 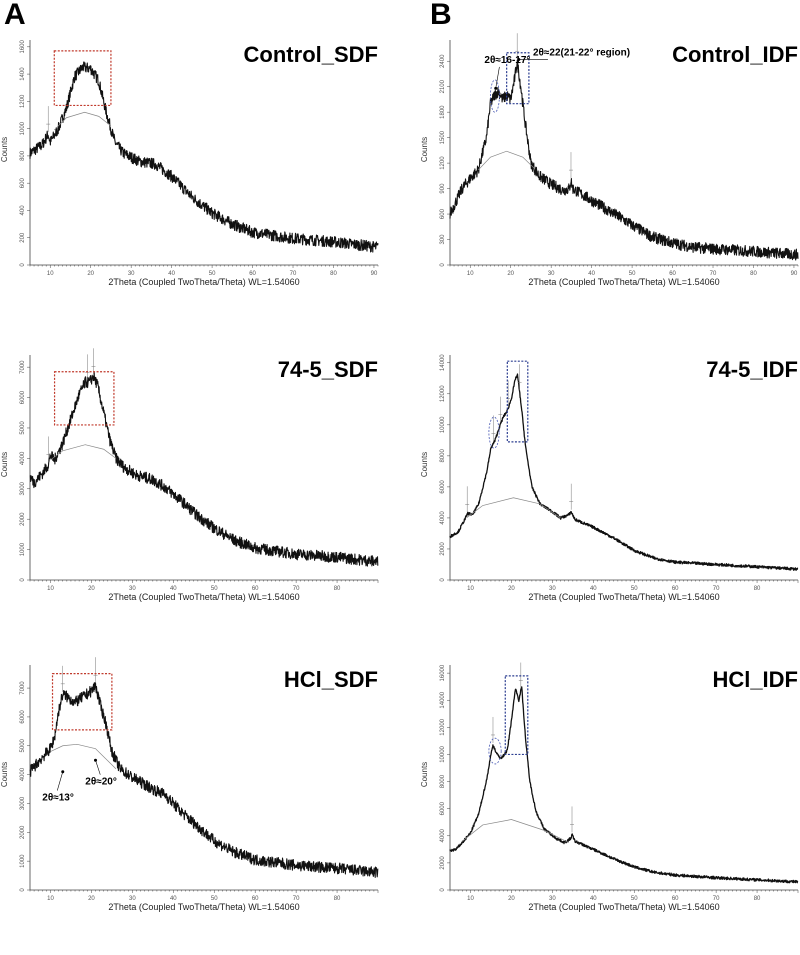 I want to click on y-tick-label: 400, so click(x=23, y=210).